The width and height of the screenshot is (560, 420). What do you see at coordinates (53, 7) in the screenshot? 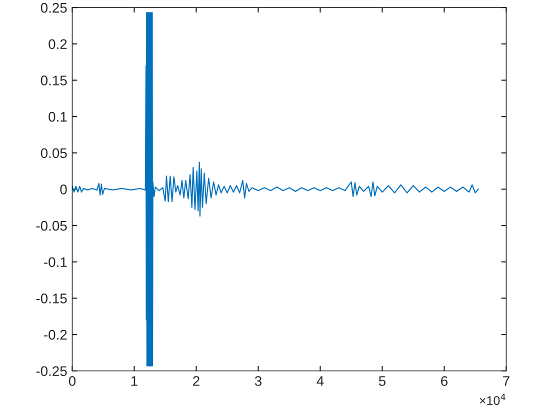
I see `y-tick-label: 0.25` at bounding box center [53, 7].